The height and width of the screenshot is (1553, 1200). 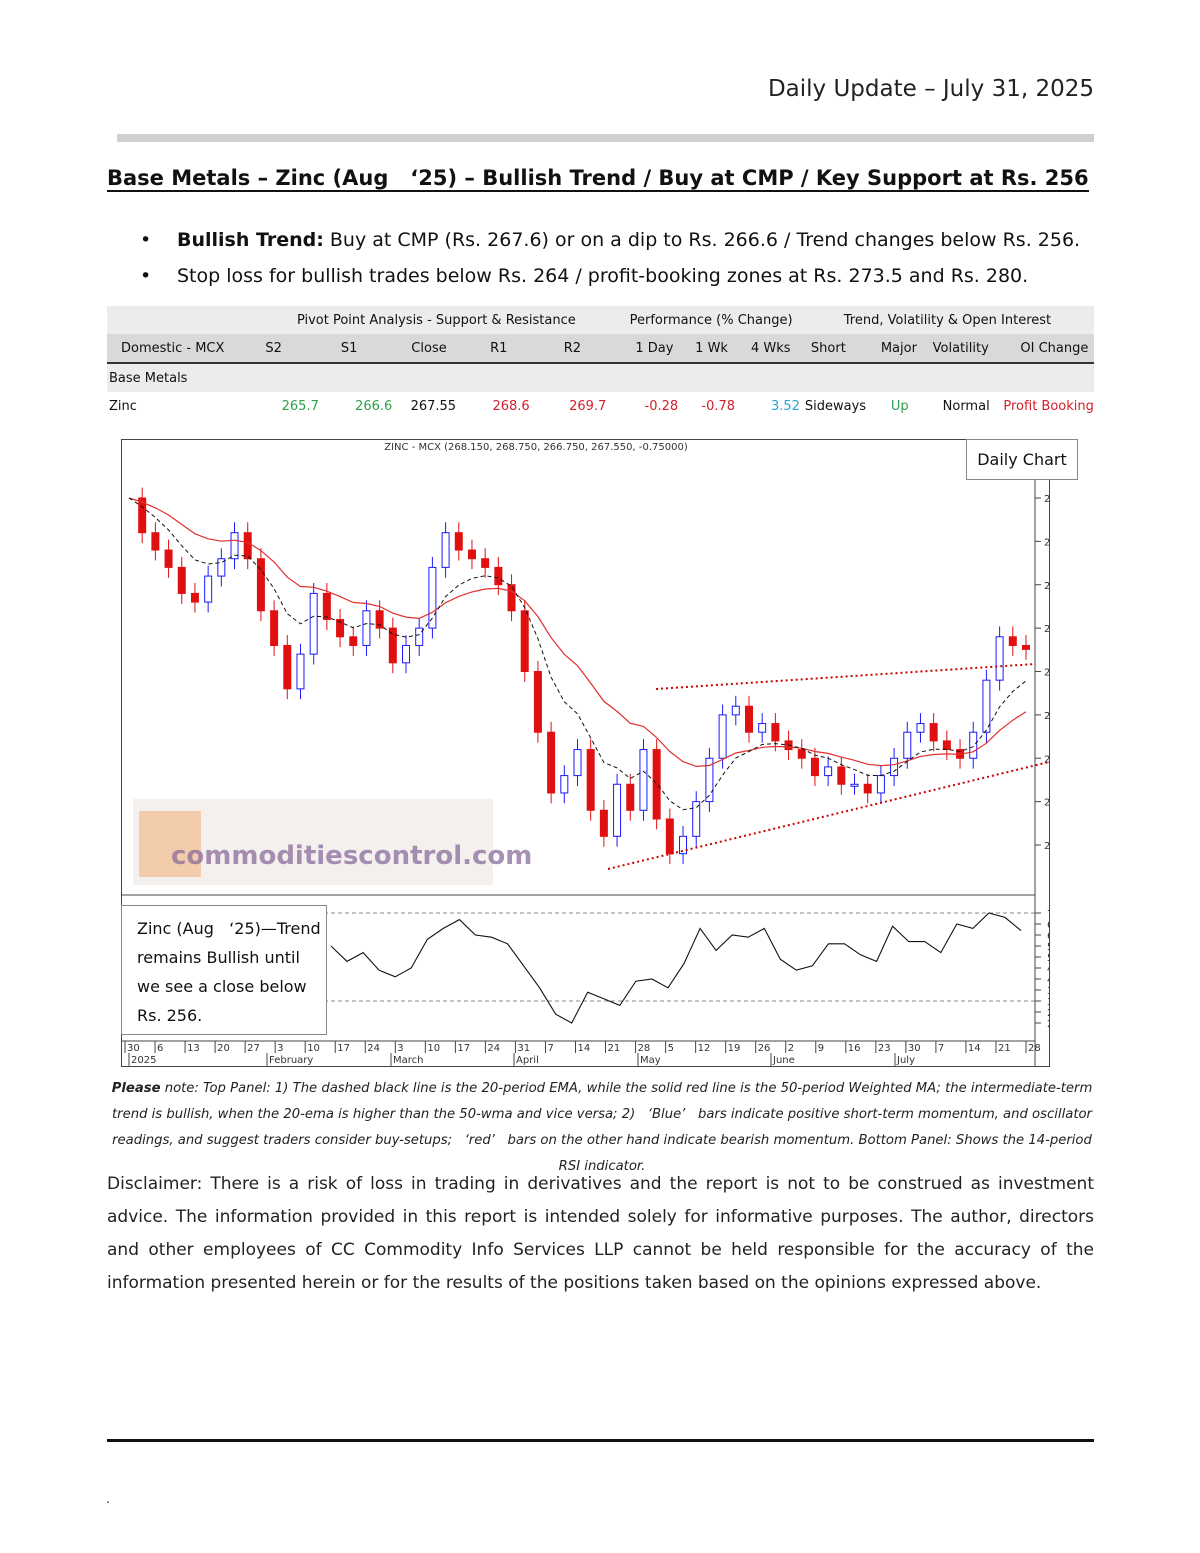 What do you see at coordinates (1047, 499) in the screenshot?
I see `y-tick-label: 285` at bounding box center [1047, 499].